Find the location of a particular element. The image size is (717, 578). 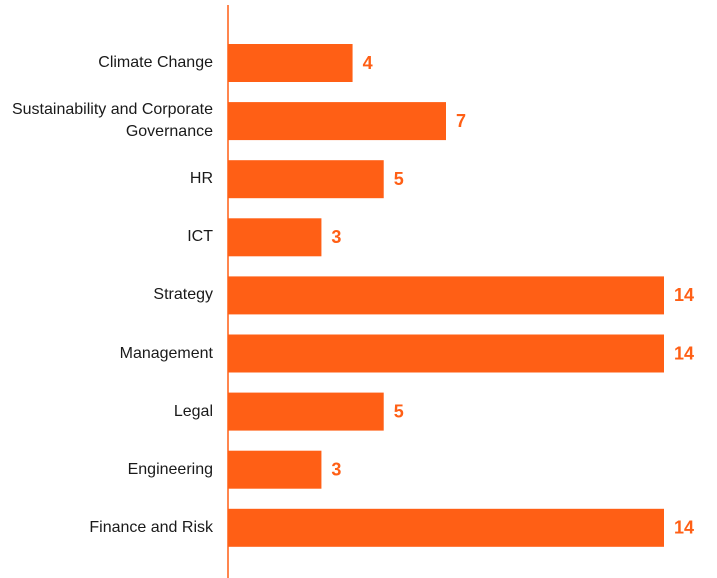

category-label: Legal is located at coordinates (193, 411).